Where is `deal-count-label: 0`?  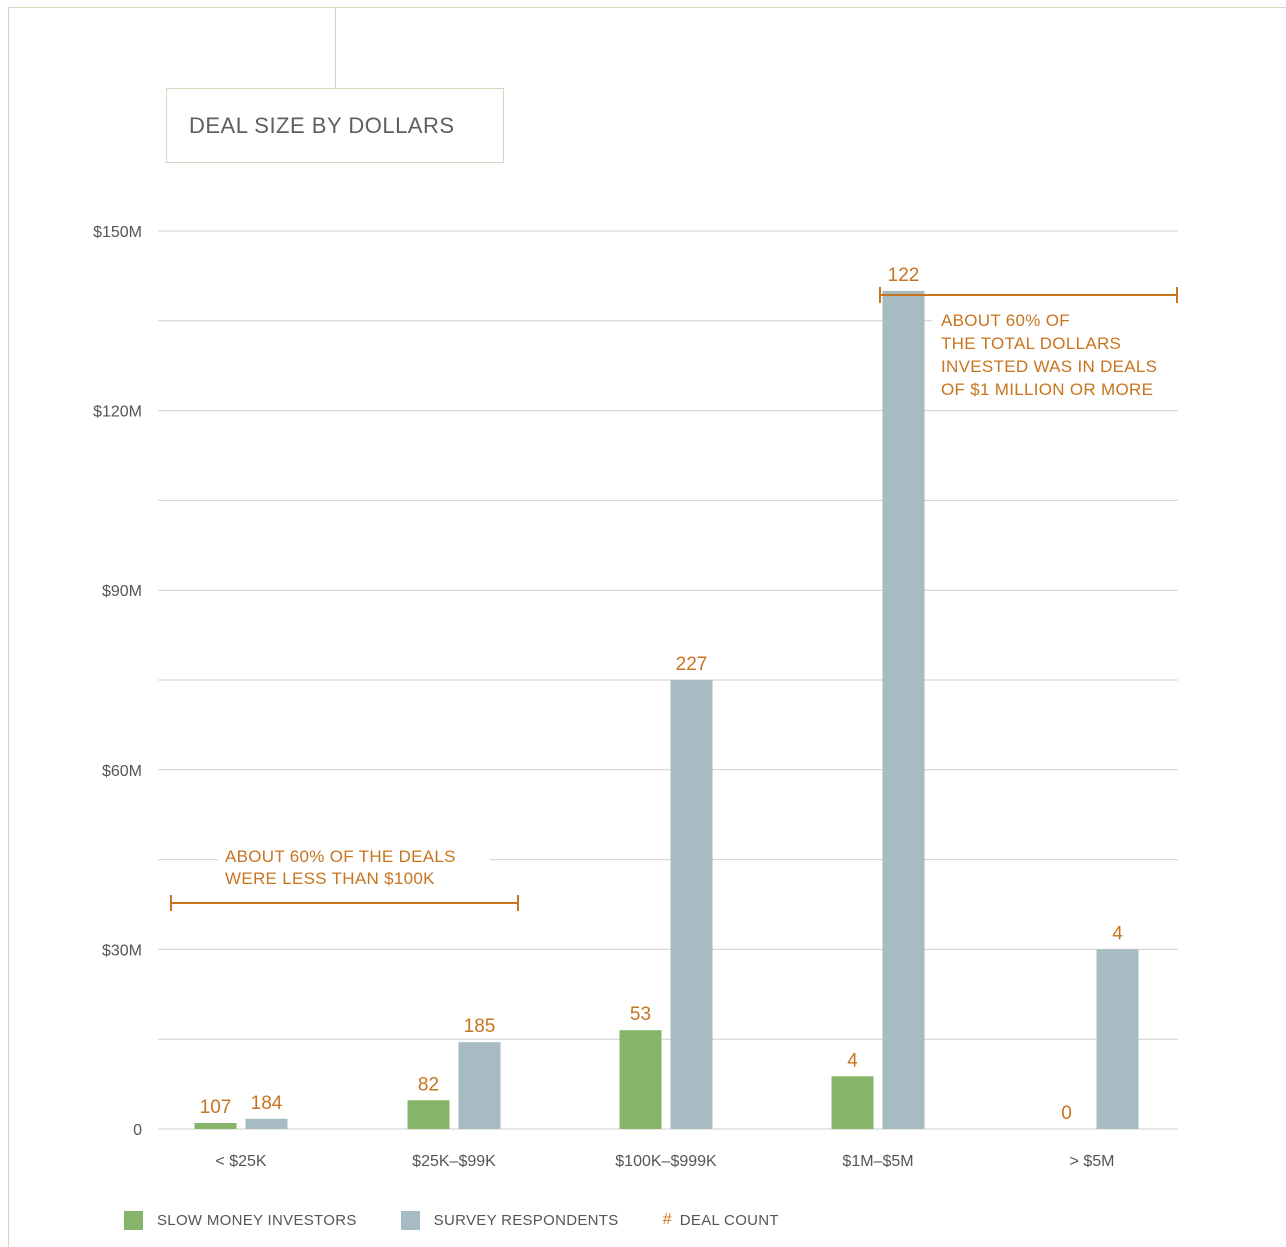 deal-count-label: 0 is located at coordinates (1066, 1113).